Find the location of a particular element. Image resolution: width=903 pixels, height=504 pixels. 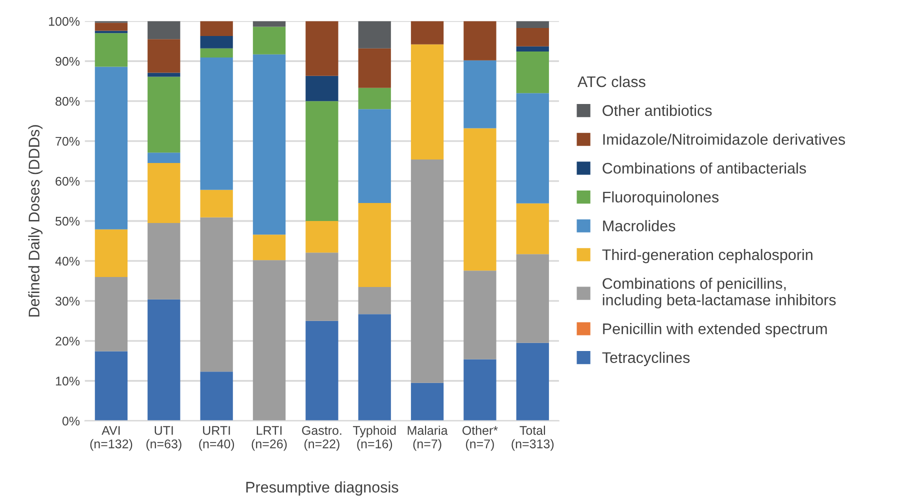

y-tick-label: 10% is located at coordinates (68, 381).